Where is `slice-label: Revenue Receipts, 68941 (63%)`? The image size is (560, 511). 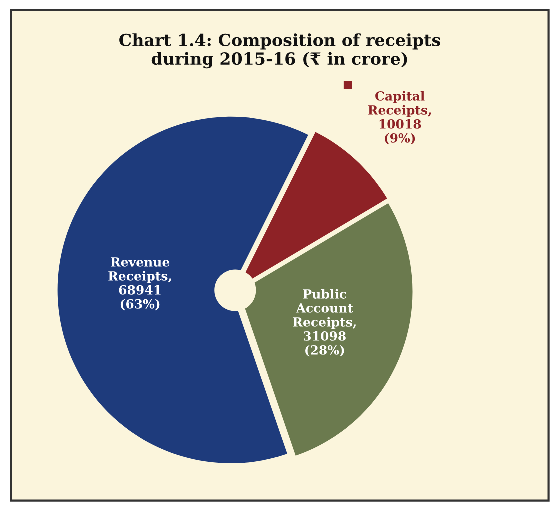 slice-label: Revenue Receipts, 68941 (63%) is located at coordinates (140, 284).